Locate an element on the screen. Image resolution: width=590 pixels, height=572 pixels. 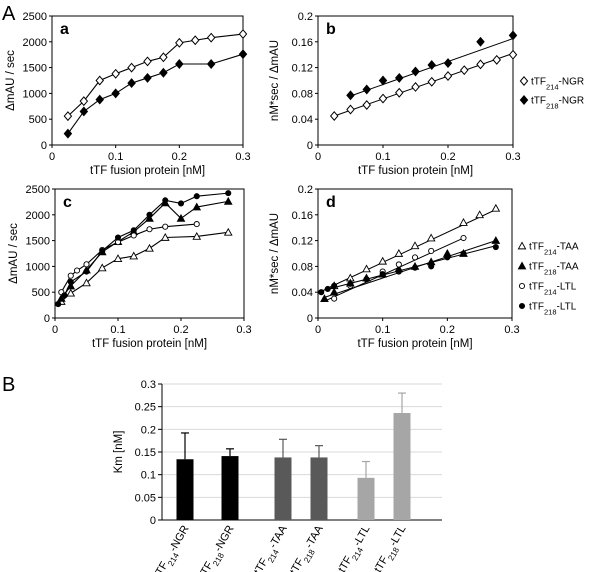
x-tick-label: 0.3 is located at coordinates (512, 157).